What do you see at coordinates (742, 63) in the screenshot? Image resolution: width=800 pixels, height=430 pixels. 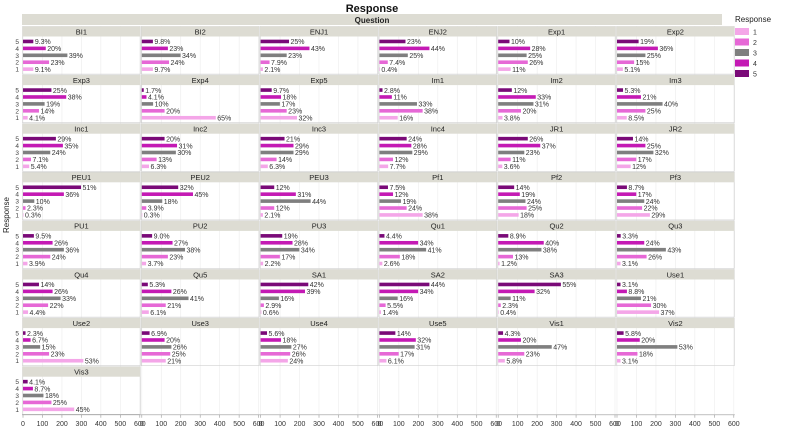 I see `legend-swatch` at bounding box center [742, 63].